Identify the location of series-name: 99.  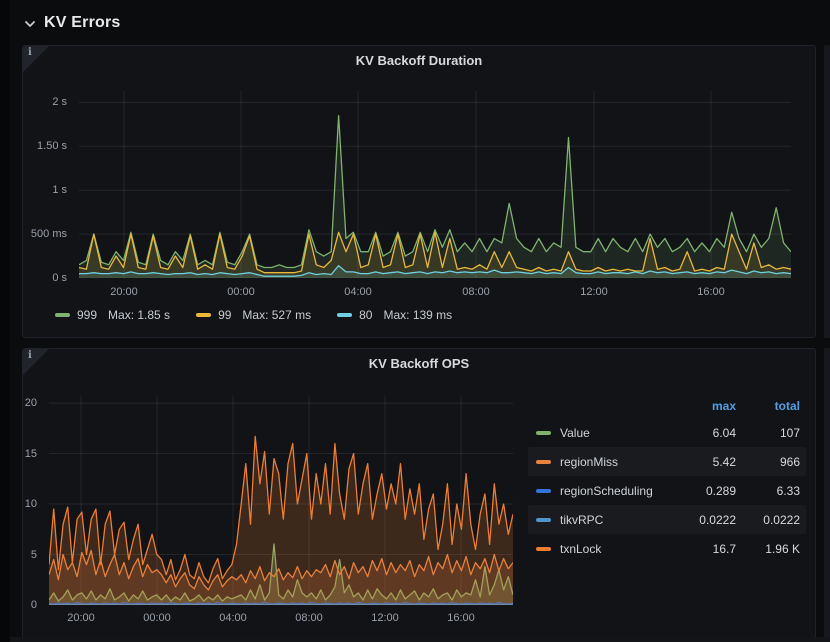
(225, 315).